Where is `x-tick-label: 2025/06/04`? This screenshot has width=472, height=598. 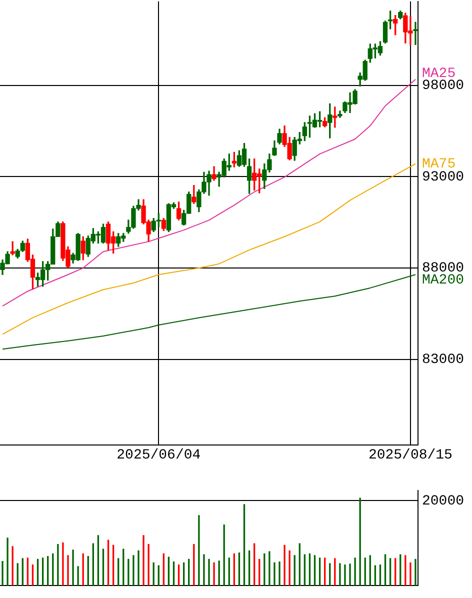 x-tick-label: 2025/06/04 is located at coordinates (158, 455).